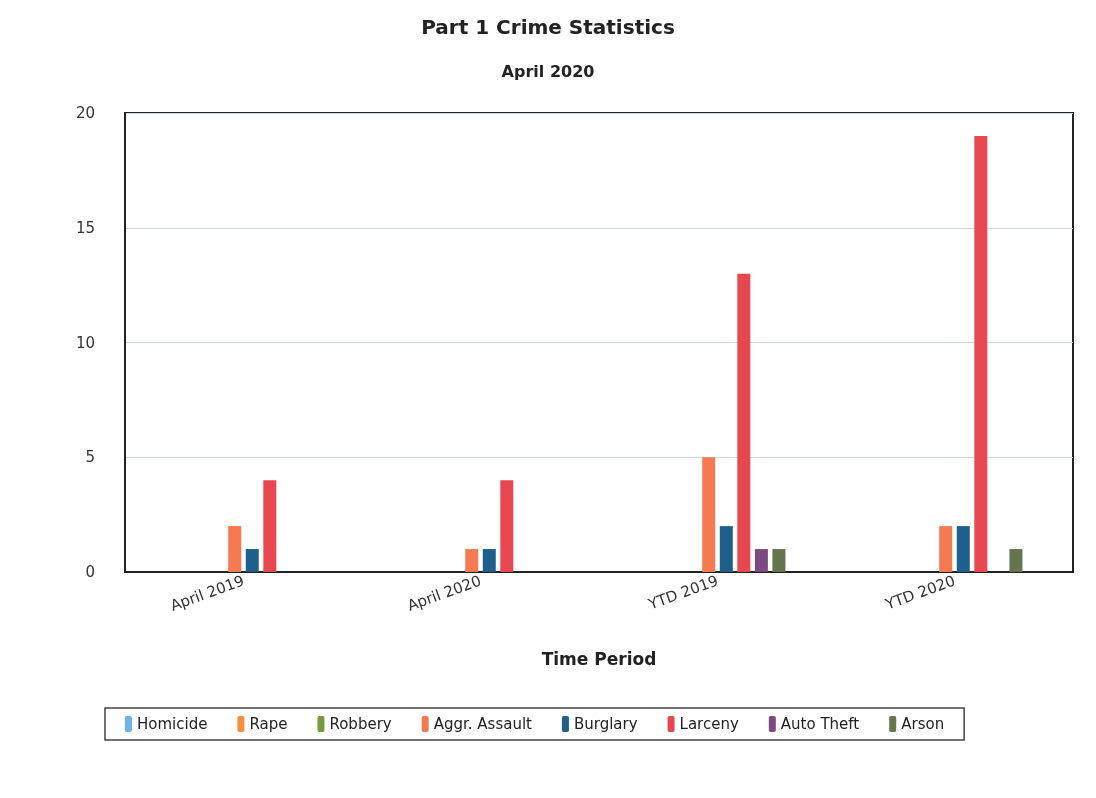  What do you see at coordinates (360, 724) in the screenshot?
I see `legend-label: Robbery` at bounding box center [360, 724].